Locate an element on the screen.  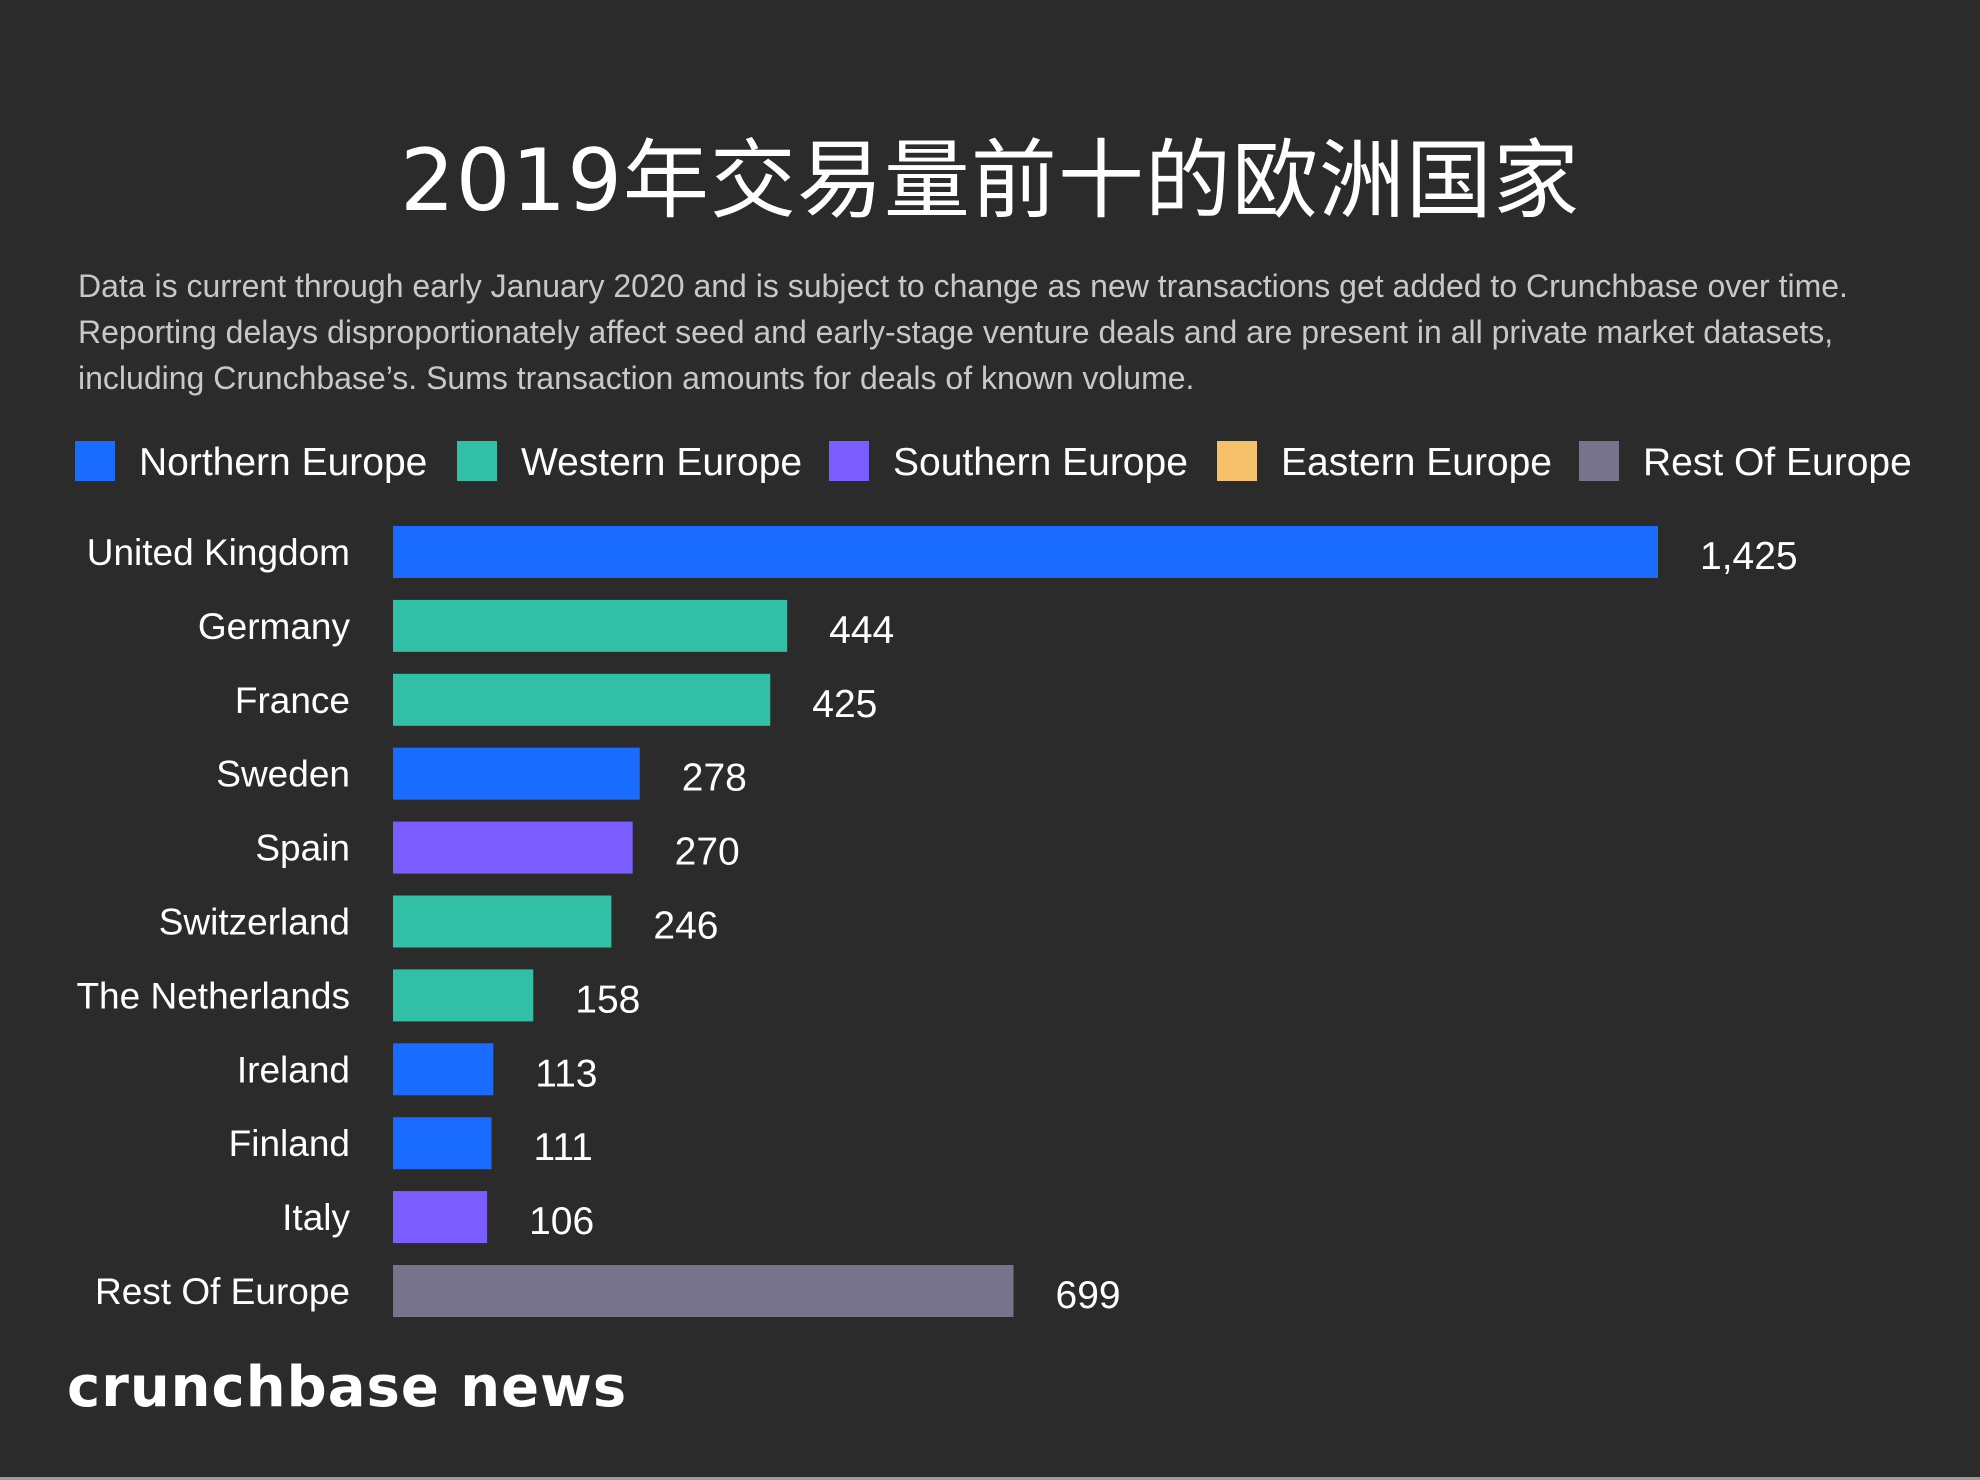
bar-france is located at coordinates (582, 699).